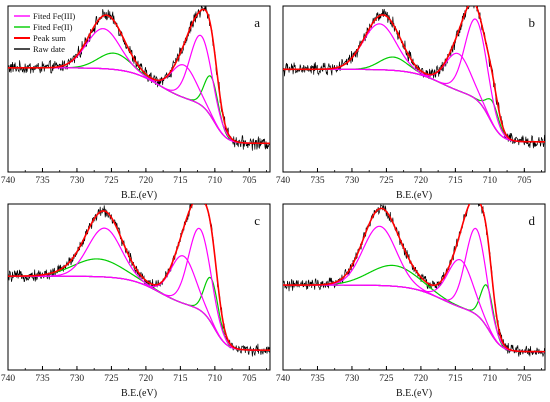 This screenshot has height=402, width=550. Describe the element at coordinates (532, 220) in the screenshot. I see `panel-label: d` at that location.